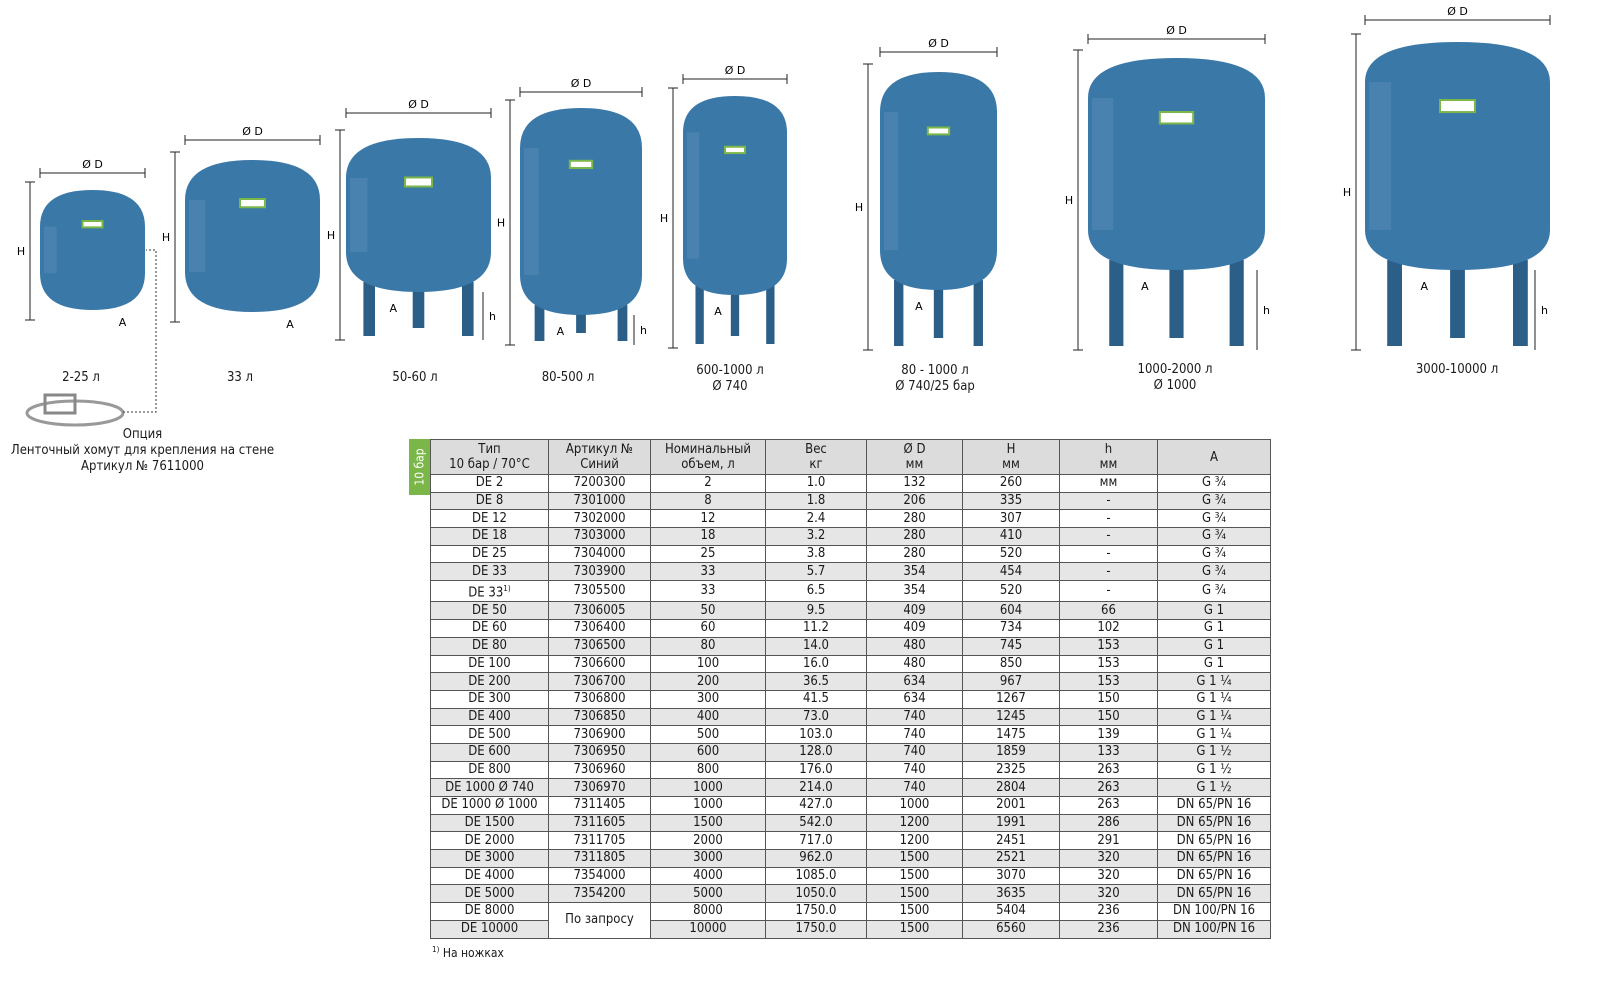  What do you see at coordinates (489, 929) in the screenshot?
I see `table-cell: DE 10000` at bounding box center [489, 929].